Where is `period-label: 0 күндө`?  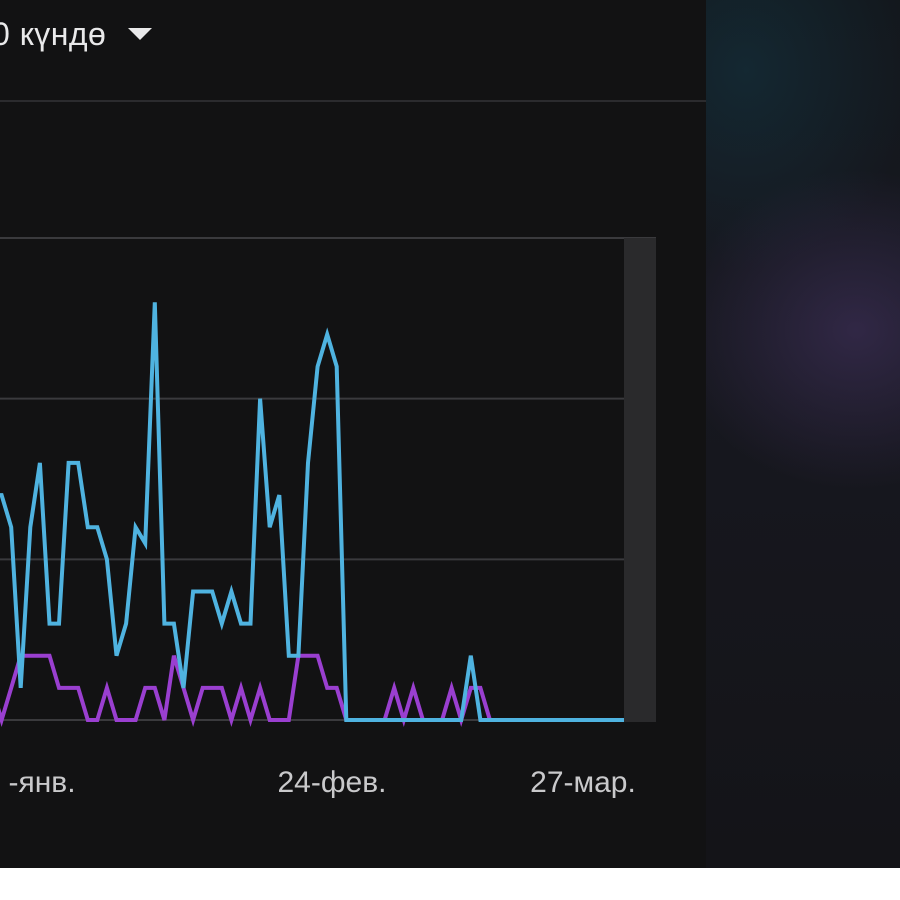
period-label: 0 күндө is located at coordinates (53, 33).